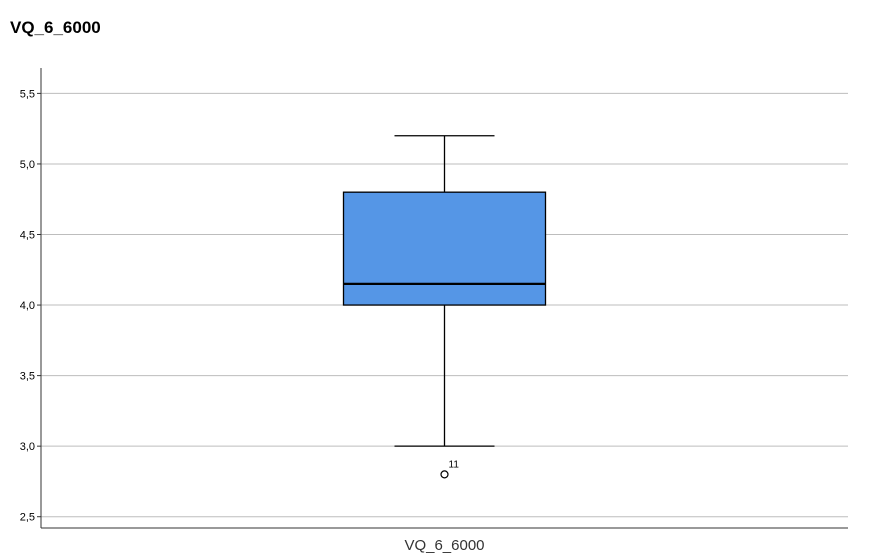  What do you see at coordinates (444, 474) in the screenshot?
I see `outlier-point` at bounding box center [444, 474].